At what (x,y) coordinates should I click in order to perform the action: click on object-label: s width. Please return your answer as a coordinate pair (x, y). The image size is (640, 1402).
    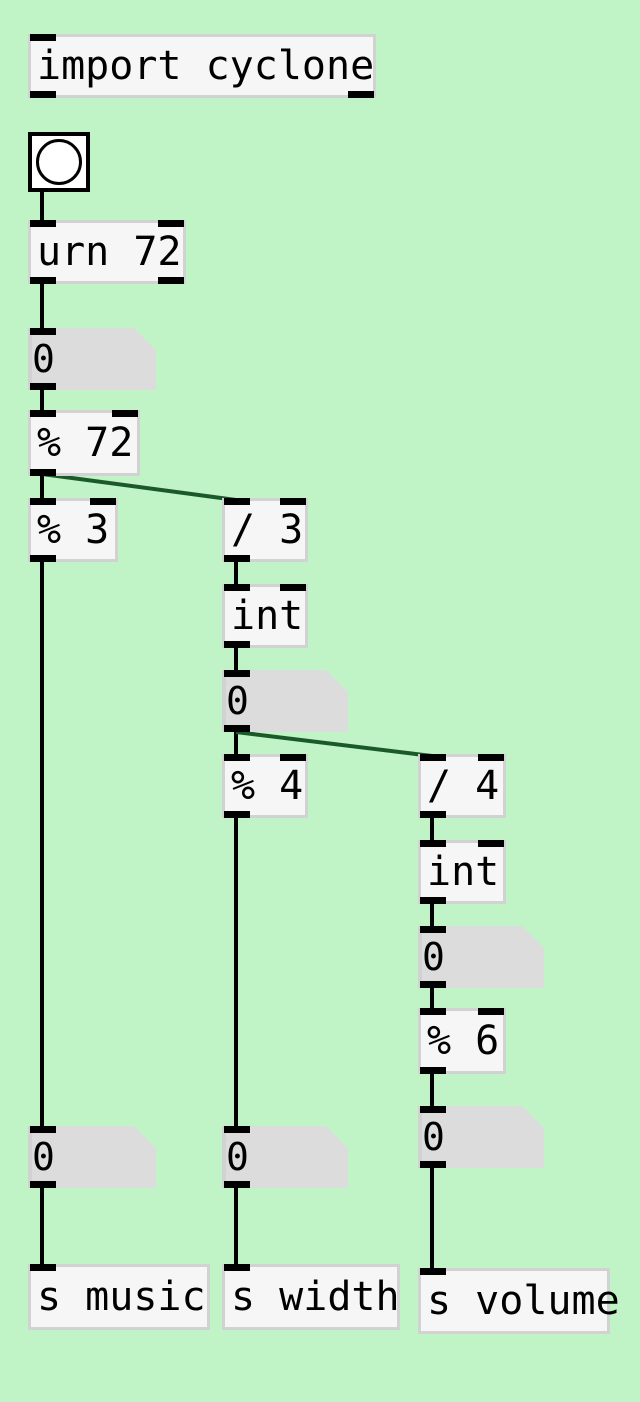
    Looking at the image, I should click on (315, 1297).